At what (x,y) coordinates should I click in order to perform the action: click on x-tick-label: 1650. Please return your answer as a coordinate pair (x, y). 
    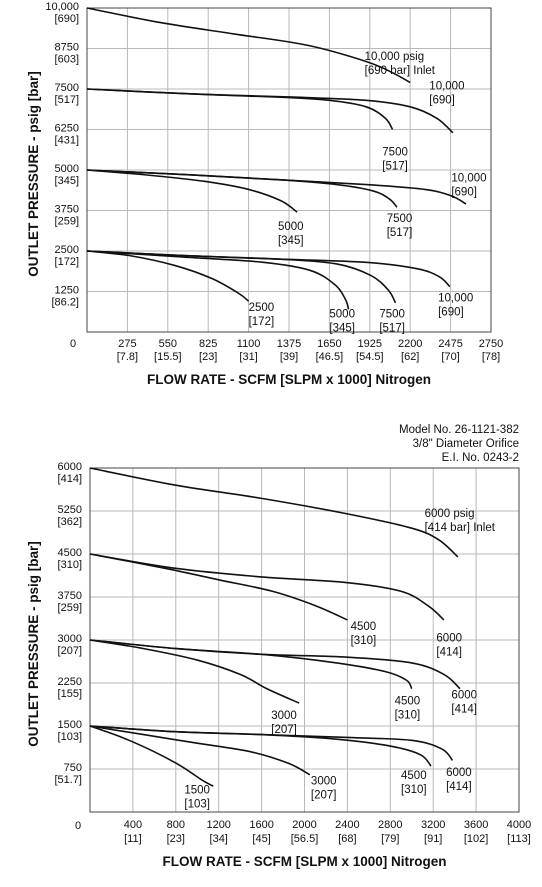
    Looking at the image, I should click on (329, 344).